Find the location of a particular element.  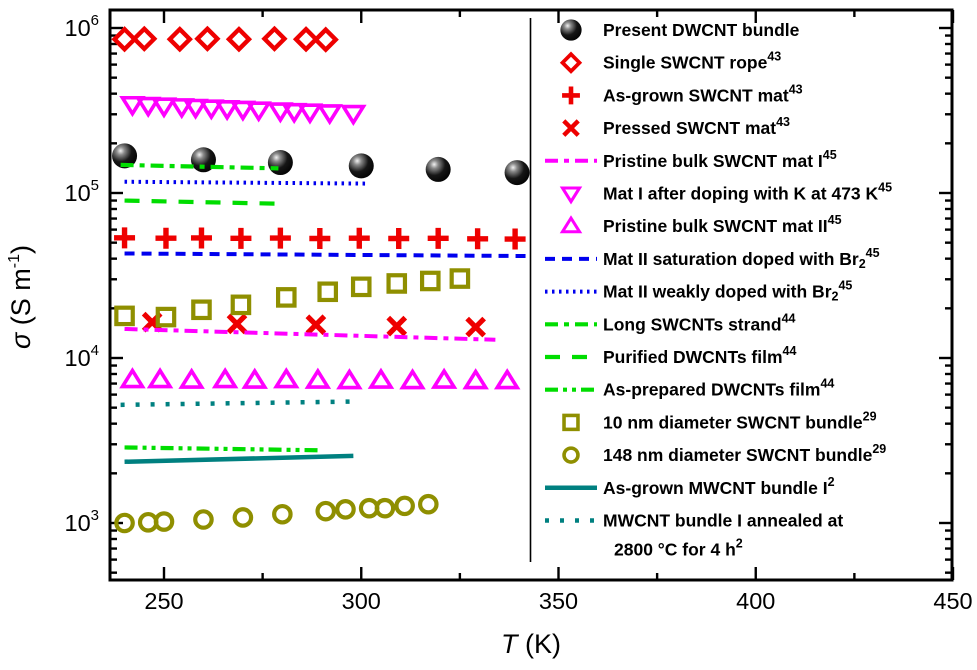

series-mwcnt-bundle-i-annealed is located at coordinates (239, 403).